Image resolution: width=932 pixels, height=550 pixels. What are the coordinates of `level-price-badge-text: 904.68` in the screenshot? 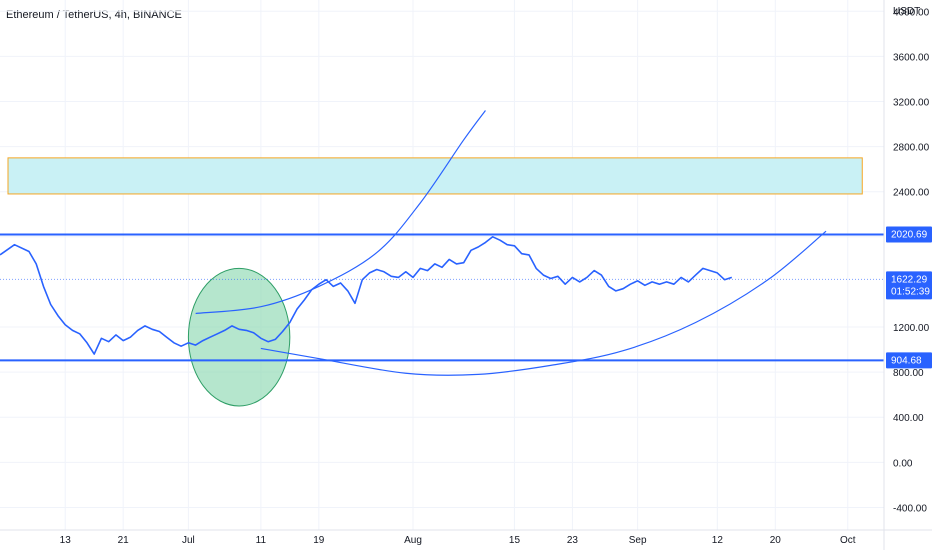 It's located at (906, 360).